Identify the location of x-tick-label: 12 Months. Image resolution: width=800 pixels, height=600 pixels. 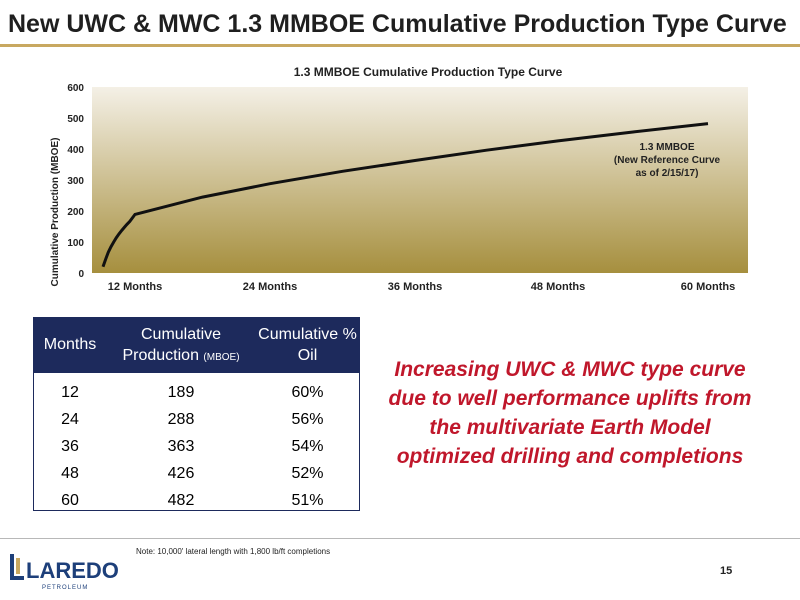
(135, 287).